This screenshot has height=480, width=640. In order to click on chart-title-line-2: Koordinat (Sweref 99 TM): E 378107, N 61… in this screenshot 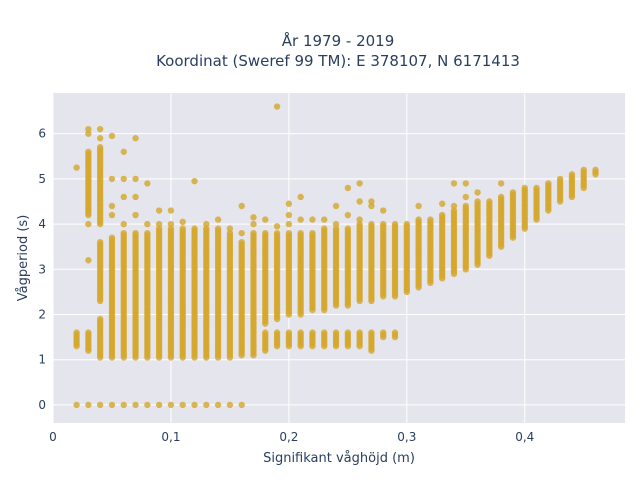, I will do `click(338, 61)`.